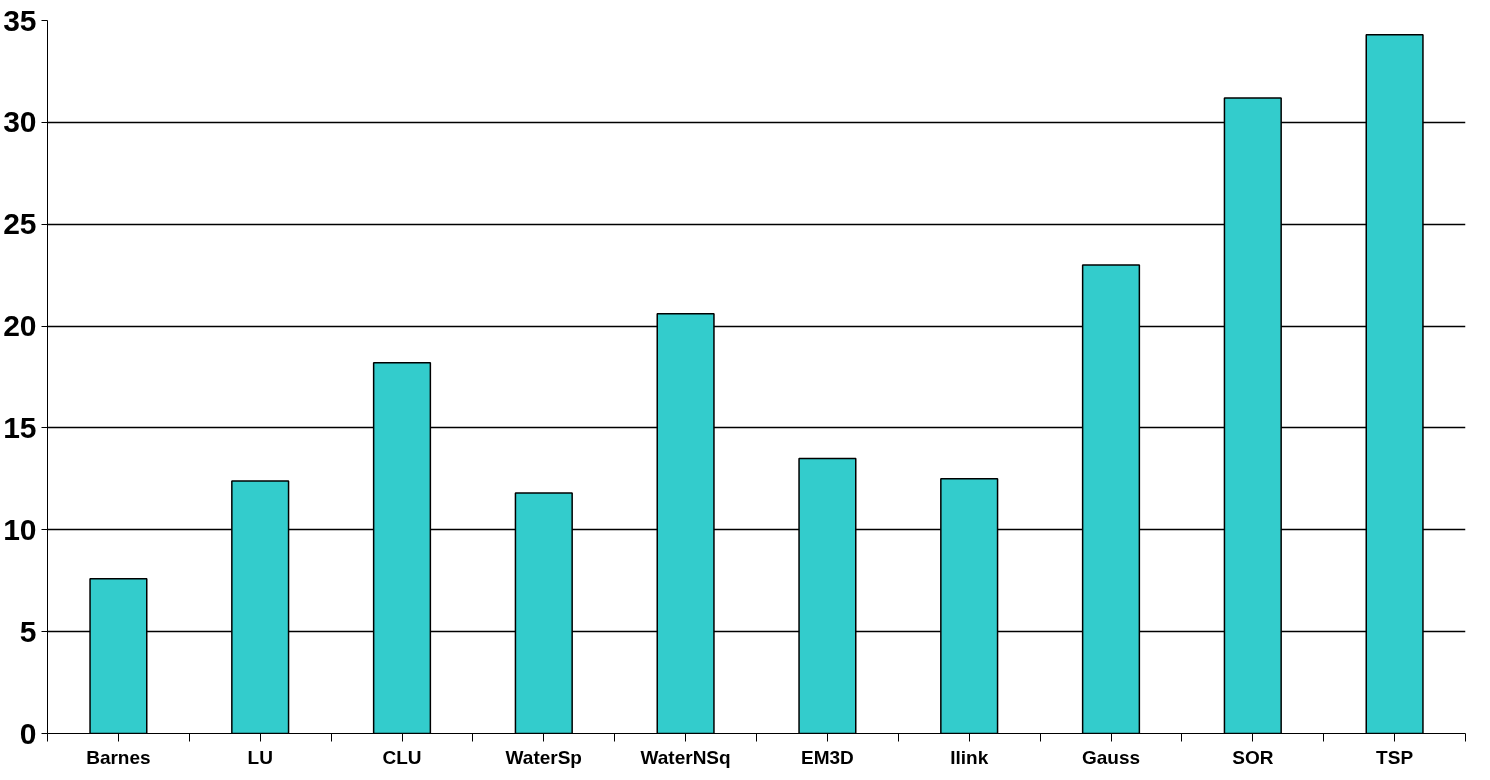 The width and height of the screenshot is (1490, 780). Describe the element at coordinates (1111, 757) in the screenshot. I see `x-tick-label: Gauss` at that location.